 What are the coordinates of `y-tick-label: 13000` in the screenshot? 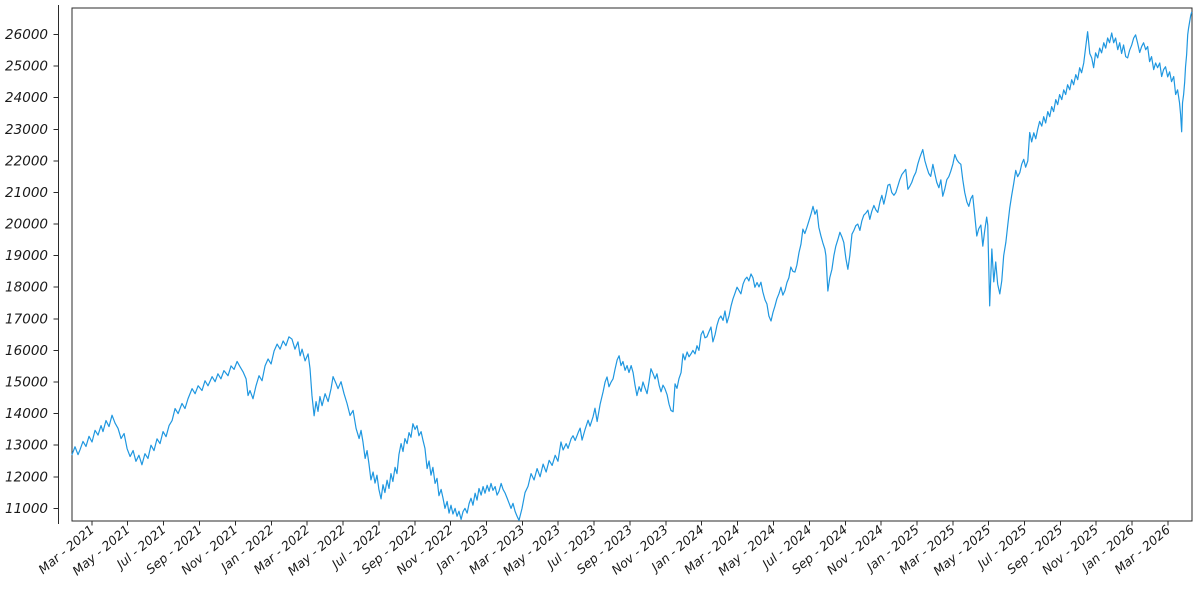 It's located at (26, 446).